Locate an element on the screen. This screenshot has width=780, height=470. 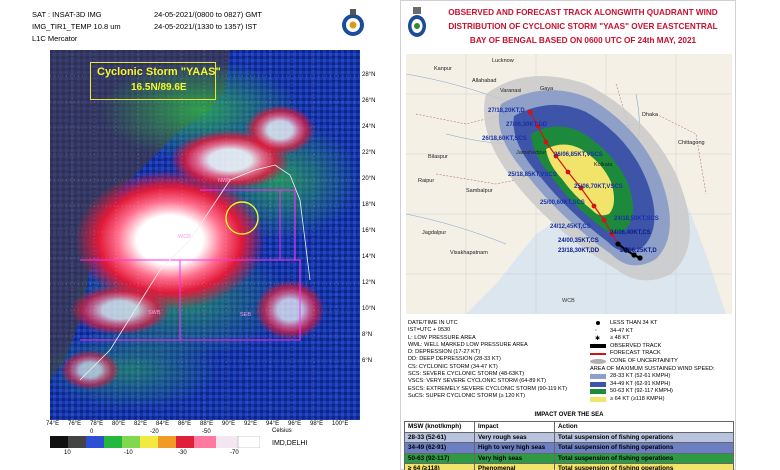
map-place-lucknow: Lucknow is located at coordinates (503, 61).